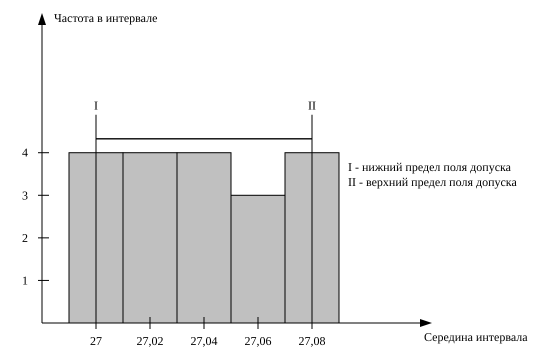  What do you see at coordinates (433, 182) in the screenshot?
I see `annotation: II - верхний предел поля допуска` at bounding box center [433, 182].